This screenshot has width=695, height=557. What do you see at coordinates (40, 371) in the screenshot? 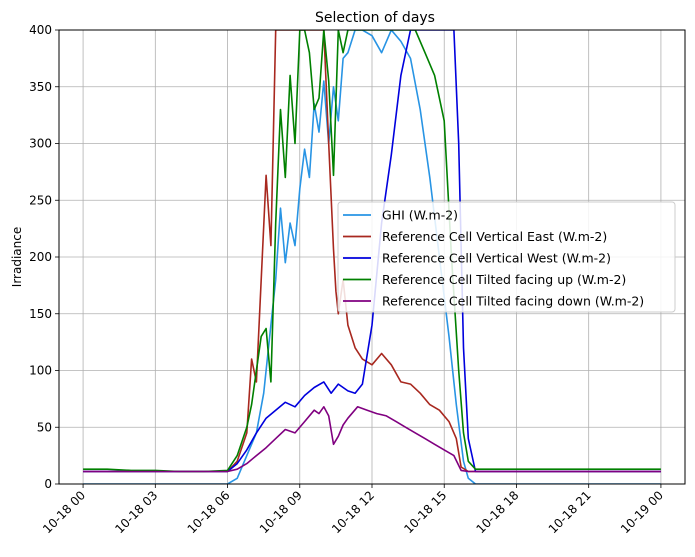
I see `y-tick-label: 100` at bounding box center [40, 371].